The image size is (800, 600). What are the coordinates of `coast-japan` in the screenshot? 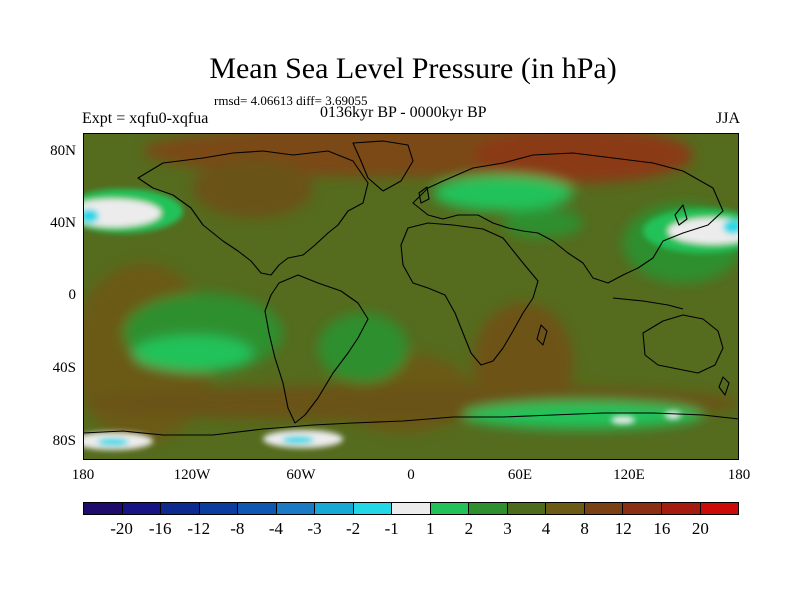 It's located at (681, 215).